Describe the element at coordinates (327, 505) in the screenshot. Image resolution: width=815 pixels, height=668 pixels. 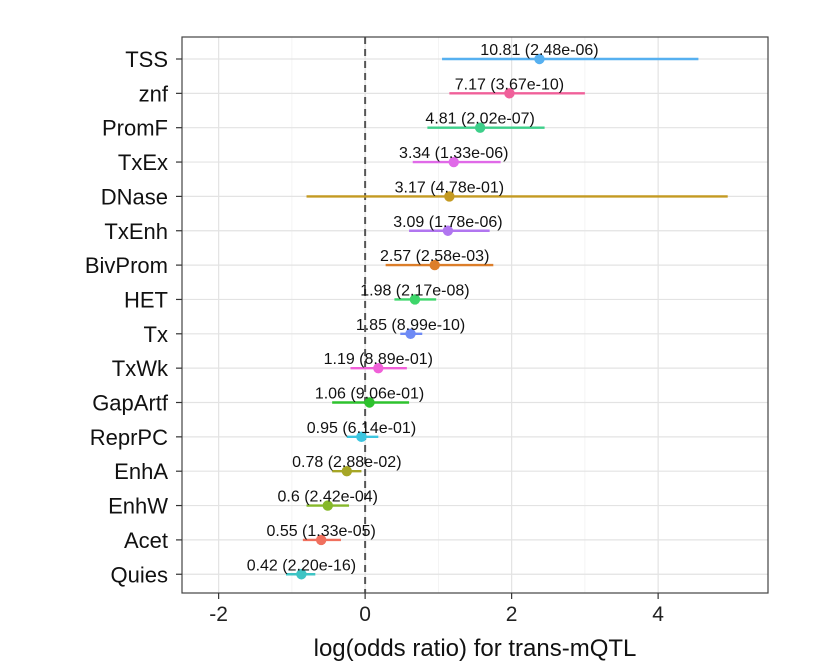
I see `point-estimate-EnhW` at that location.